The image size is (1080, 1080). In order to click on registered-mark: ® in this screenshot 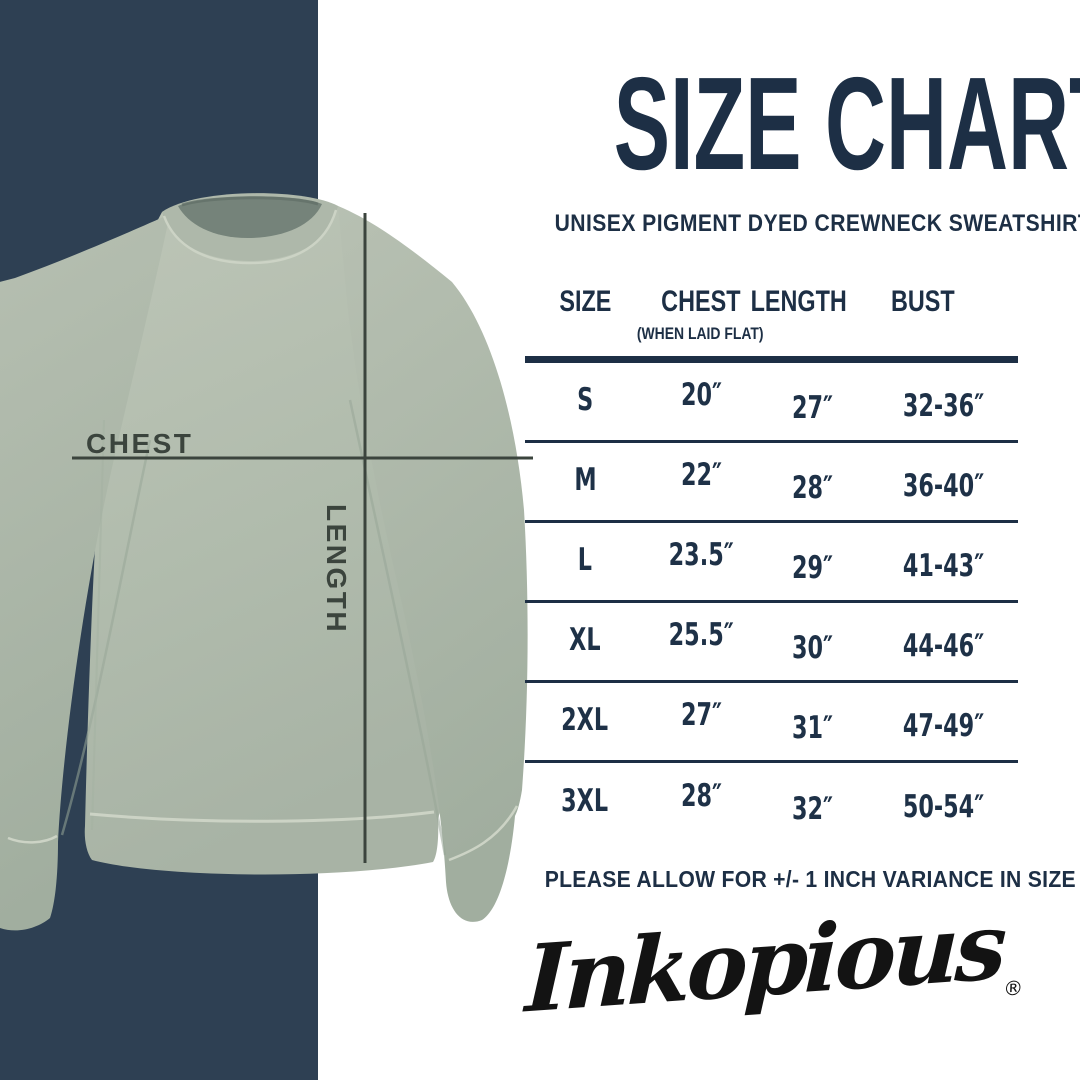, I will do `click(1013, 988)`.